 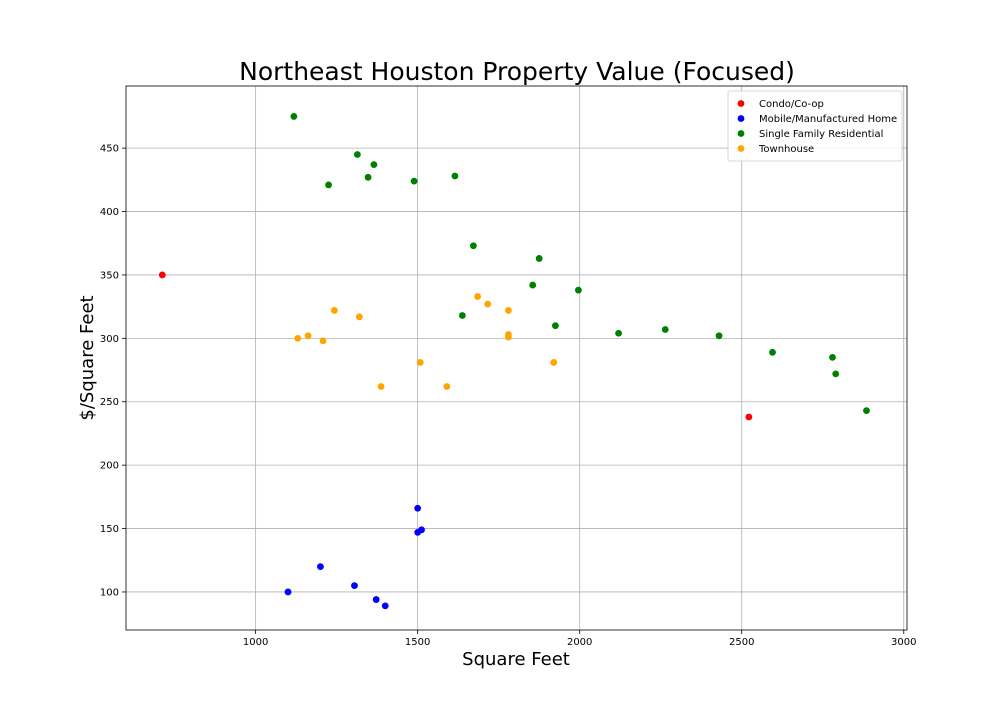 What do you see at coordinates (791, 104) in the screenshot?
I see `legend-entry: Condo/Co-op` at bounding box center [791, 104].